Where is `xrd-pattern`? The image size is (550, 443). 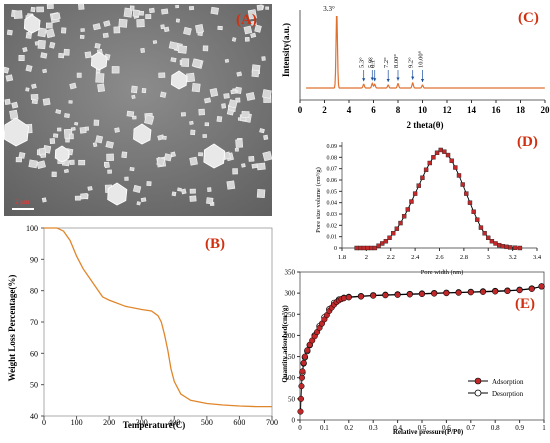 xrd-pattern is located at coordinates (425, 52).